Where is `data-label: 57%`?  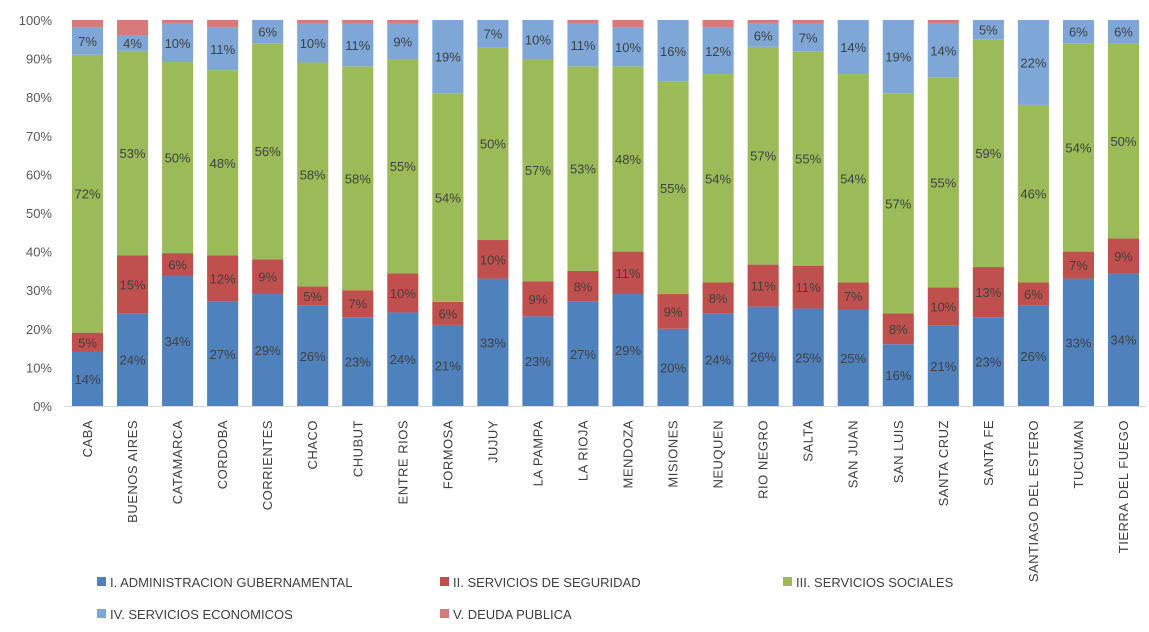
data-label: 57% is located at coordinates (538, 170).